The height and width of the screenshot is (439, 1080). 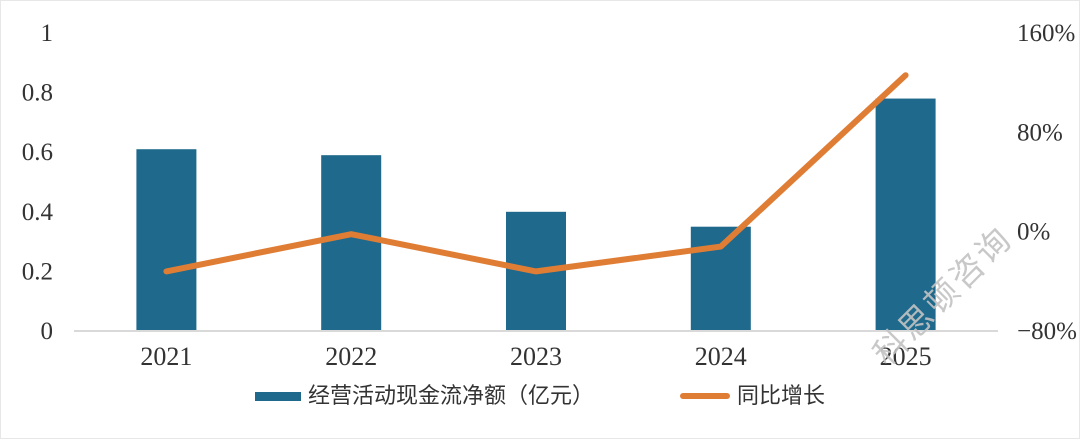 What do you see at coordinates (47, 33) in the screenshot?
I see `left-axis-tick: 1` at bounding box center [47, 33].